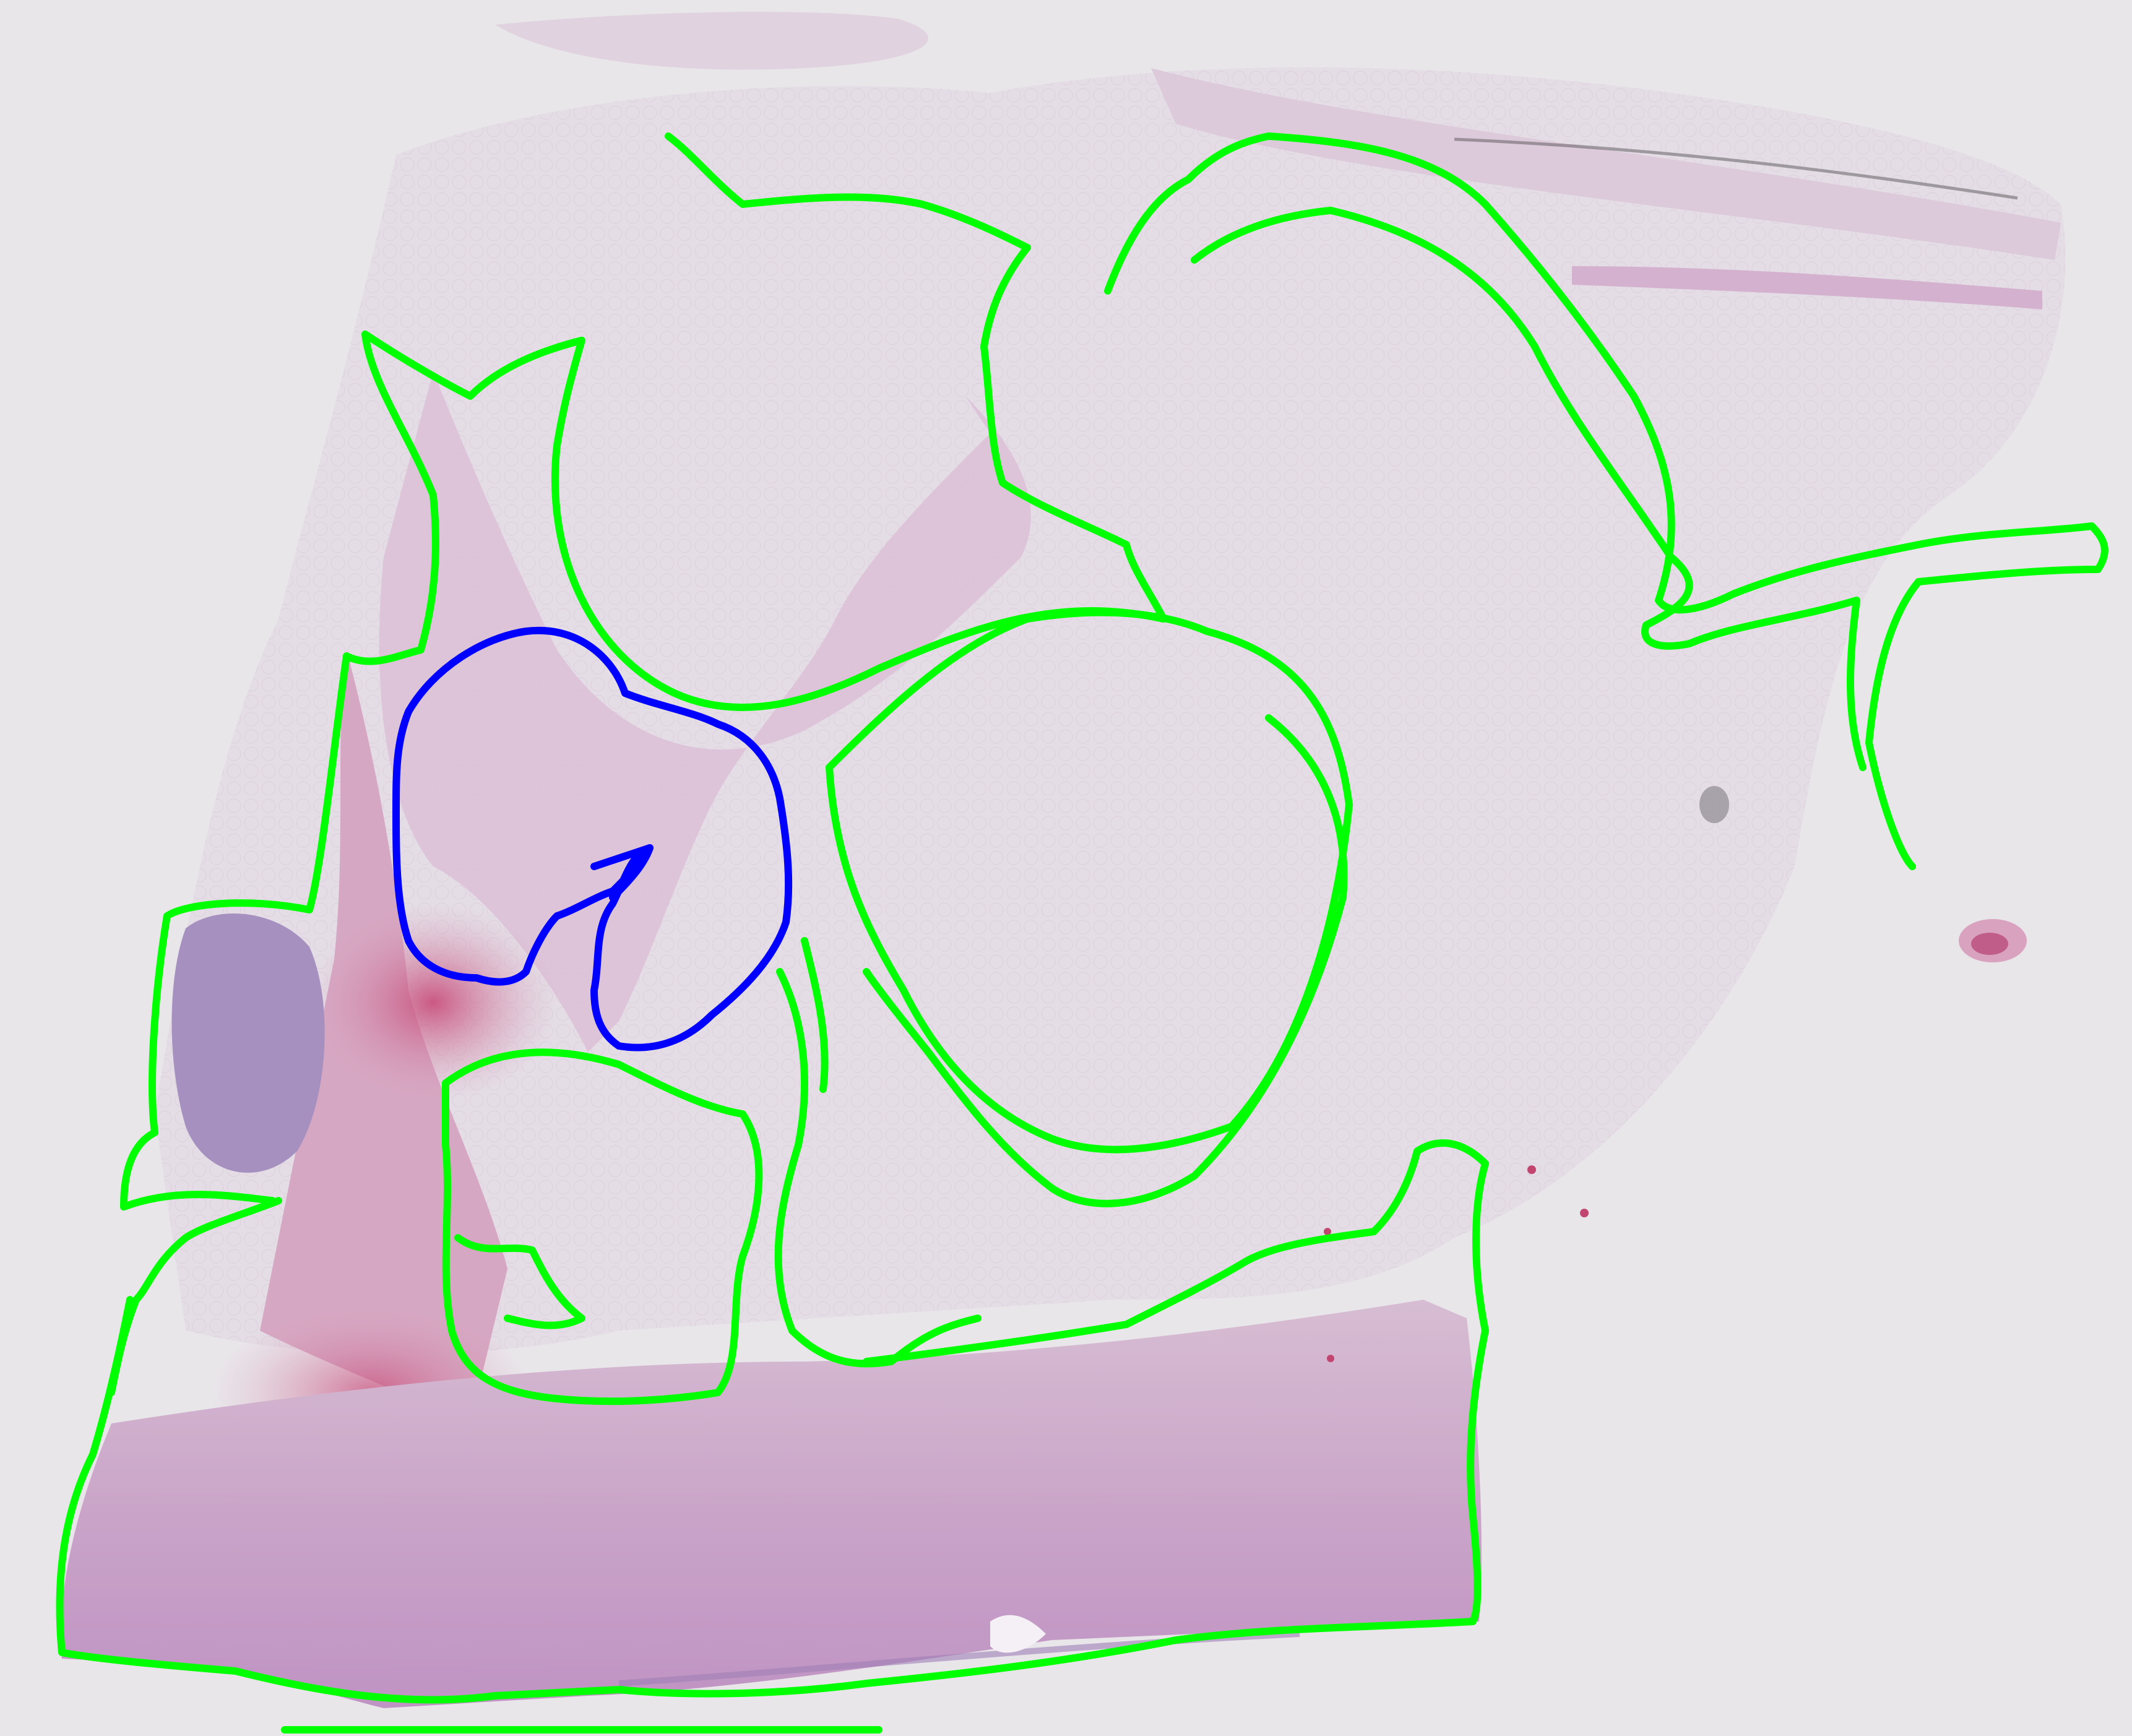 The image size is (2132, 1736). What do you see at coordinates (195, 1296) in the screenshot?
I see `region-left-margin` at bounding box center [195, 1296].